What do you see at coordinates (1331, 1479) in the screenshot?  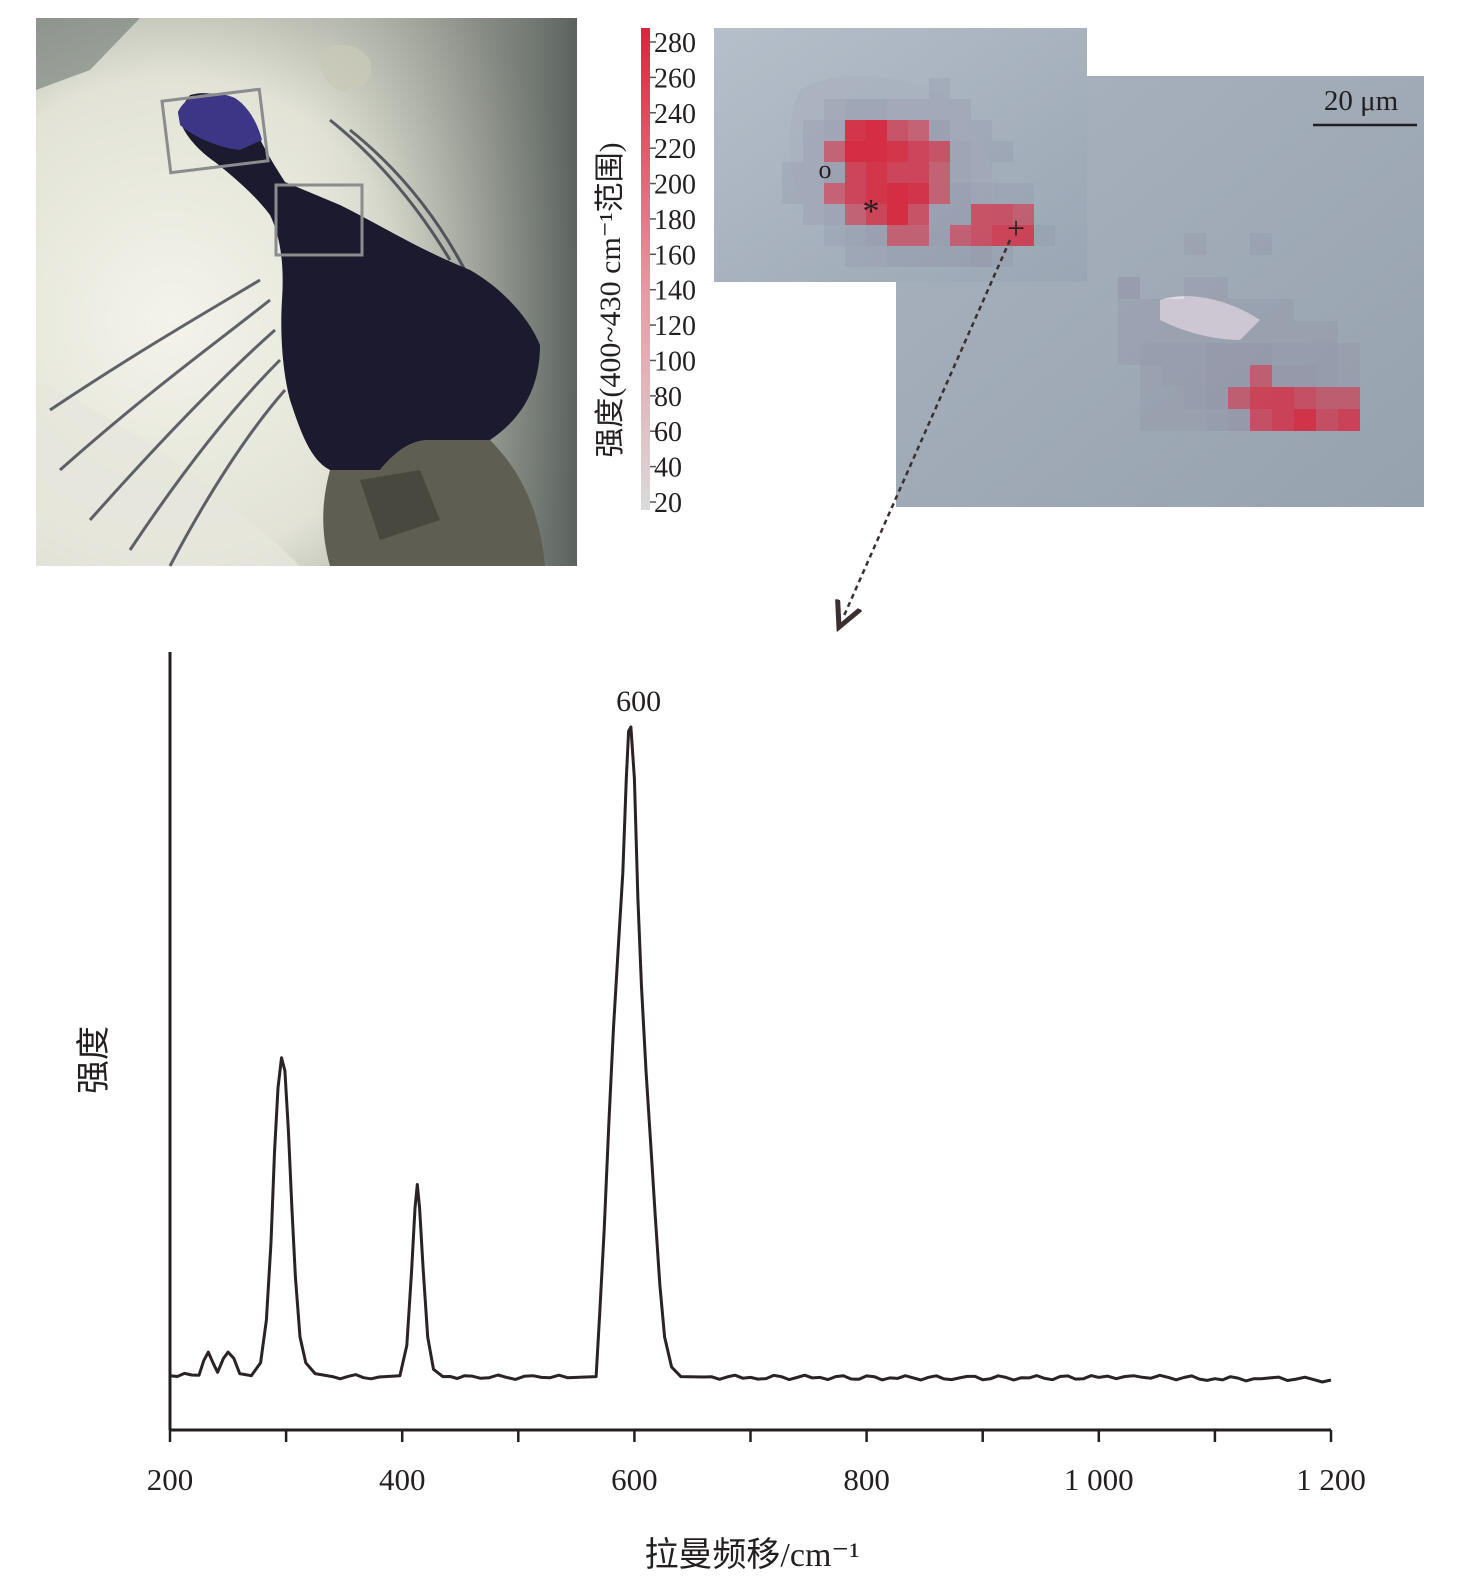 I see `x-tick-label: 1 200` at bounding box center [1331, 1479].